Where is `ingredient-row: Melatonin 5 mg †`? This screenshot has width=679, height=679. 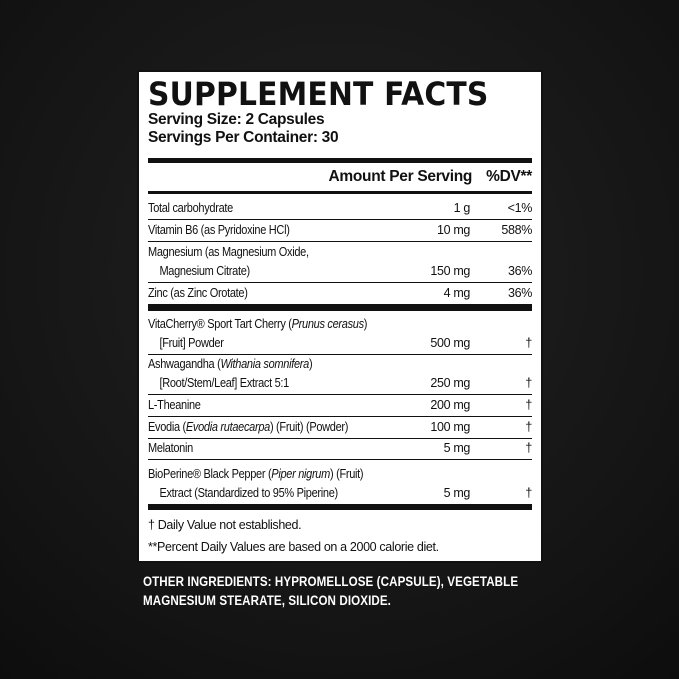
ingredient-row: Melatonin 5 mg † is located at coordinates (340, 449).